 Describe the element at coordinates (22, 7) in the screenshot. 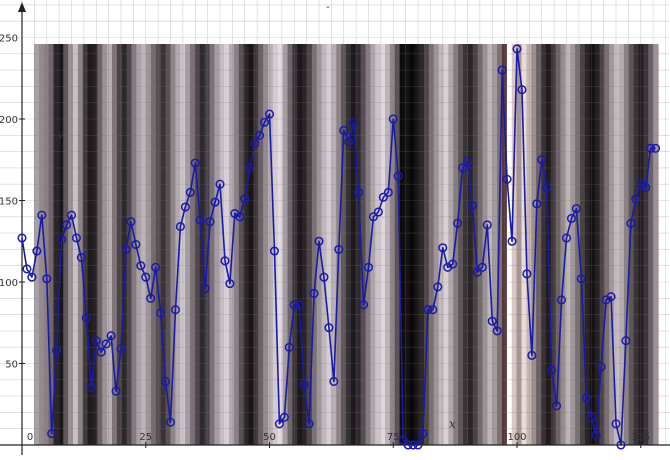

I see `y-axis-arrow` at that location.